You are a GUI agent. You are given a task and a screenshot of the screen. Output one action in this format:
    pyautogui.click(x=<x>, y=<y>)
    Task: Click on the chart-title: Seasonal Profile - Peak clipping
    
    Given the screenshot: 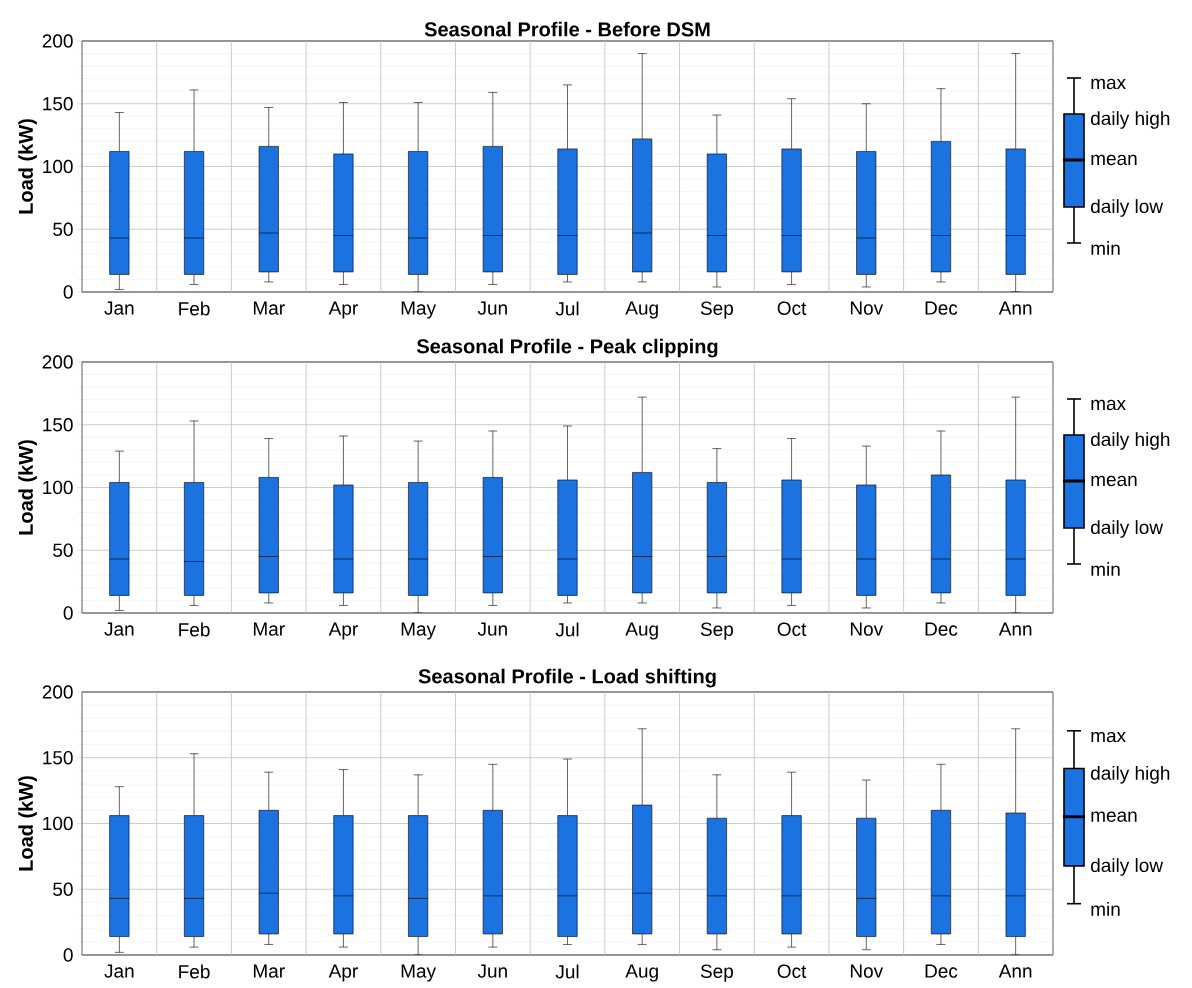 What is the action you would take?
    pyautogui.click(x=567, y=348)
    